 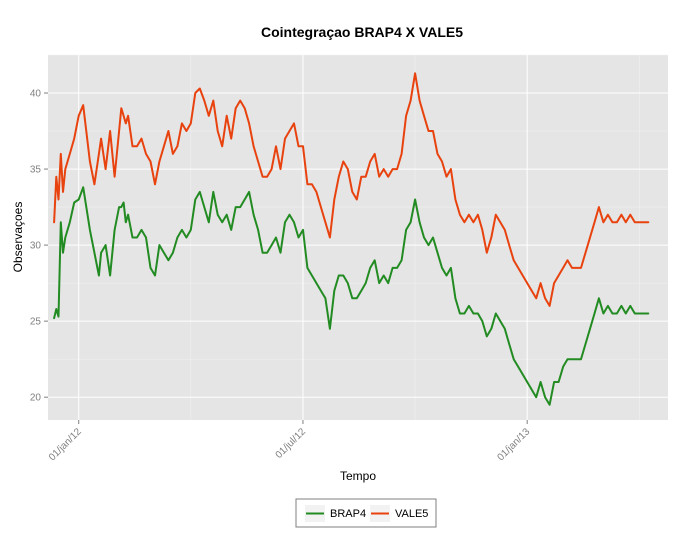 I want to click on y-axis-title: Observaçoes, so click(x=18, y=237).